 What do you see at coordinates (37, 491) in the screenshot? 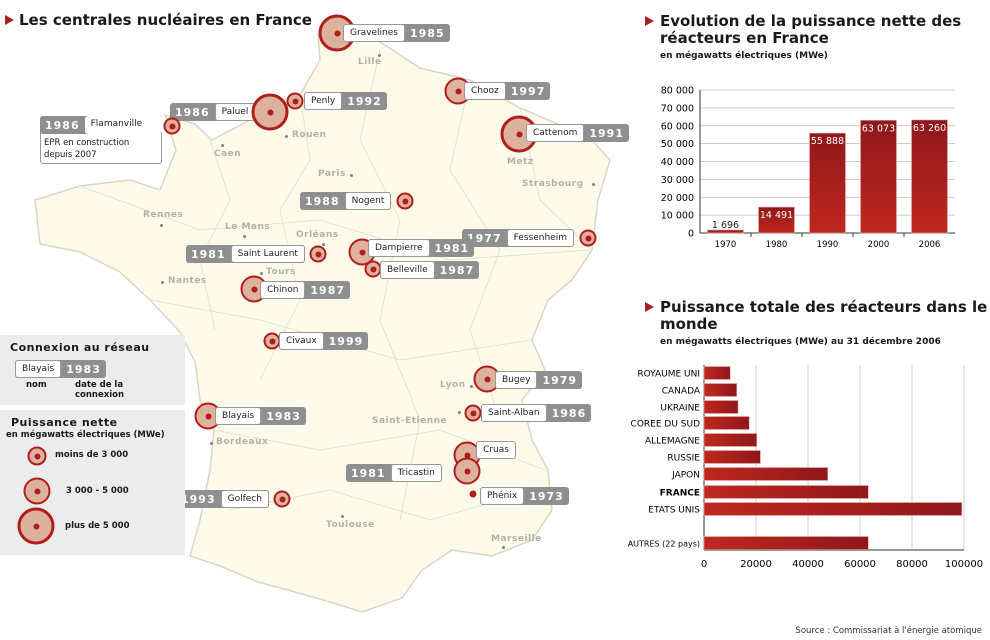
I see `legend-medium-circle-icon` at bounding box center [37, 491].